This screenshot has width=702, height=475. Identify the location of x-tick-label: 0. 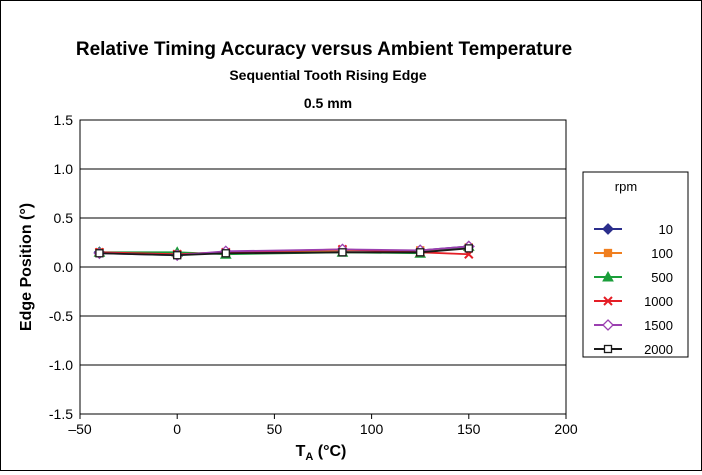
(177, 429).